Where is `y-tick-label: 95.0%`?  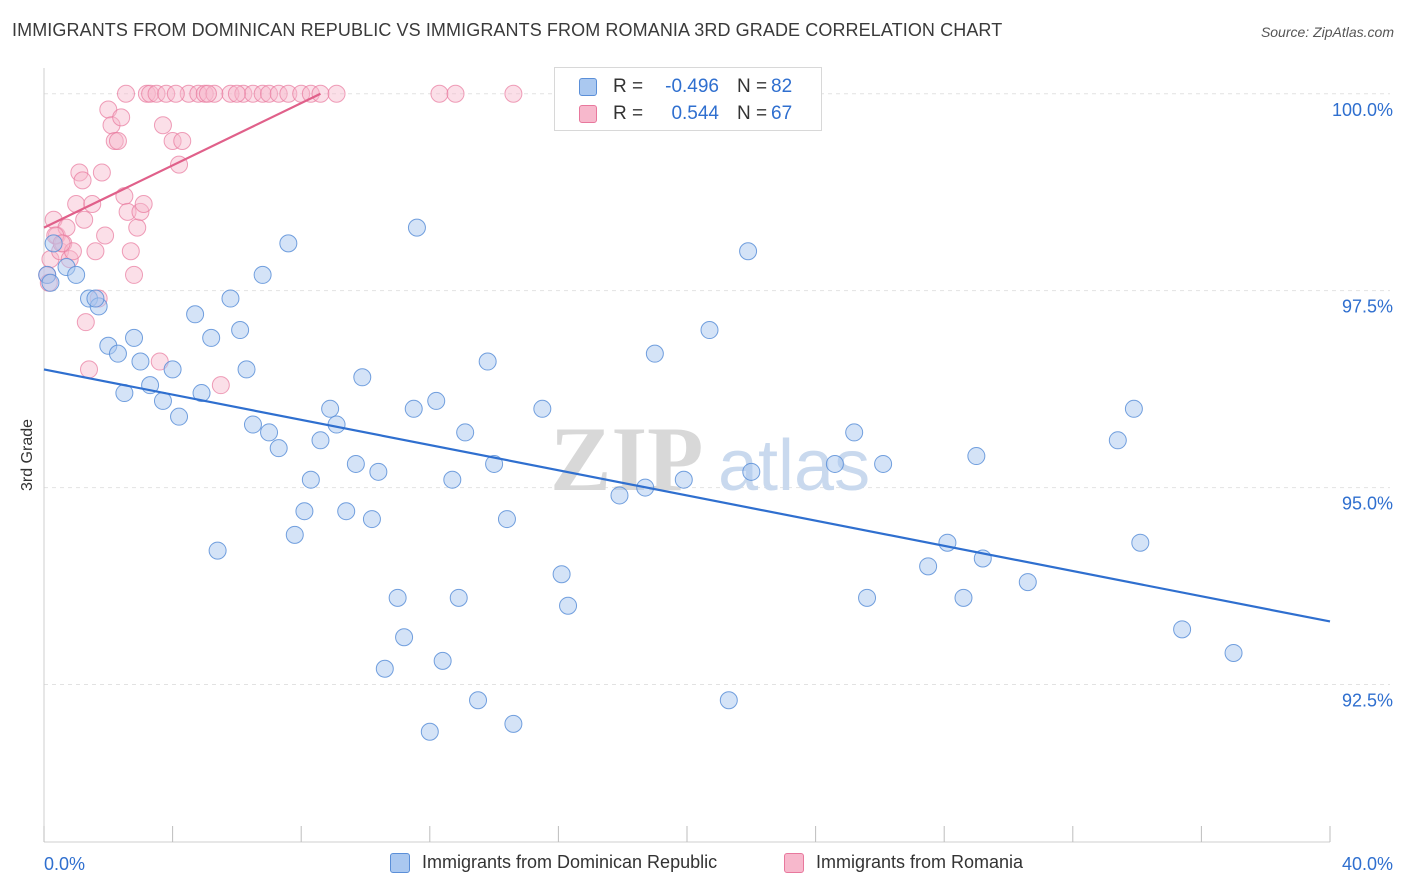
y-tick-label: 95.0% is located at coordinates (1367, 504).